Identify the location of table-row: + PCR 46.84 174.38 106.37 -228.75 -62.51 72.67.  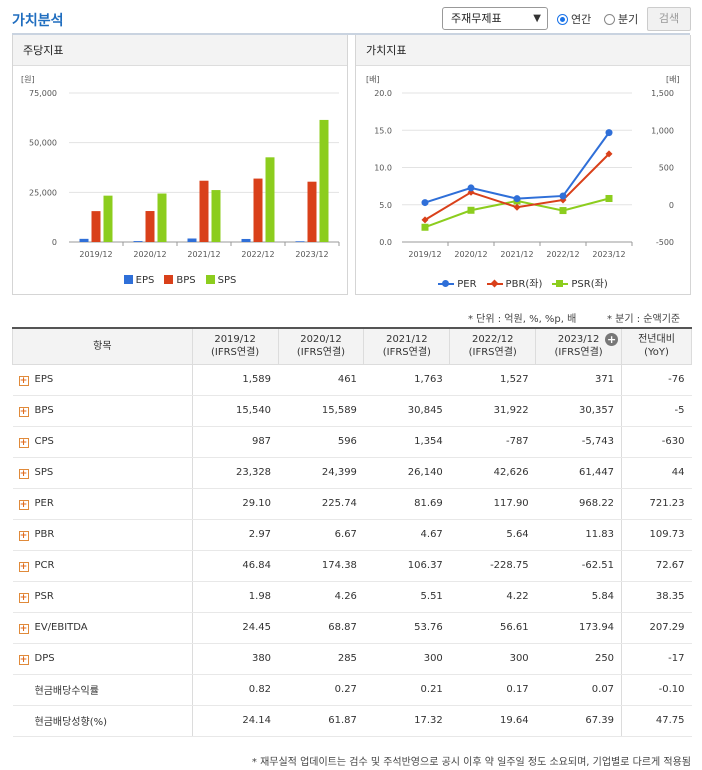
(352, 566).